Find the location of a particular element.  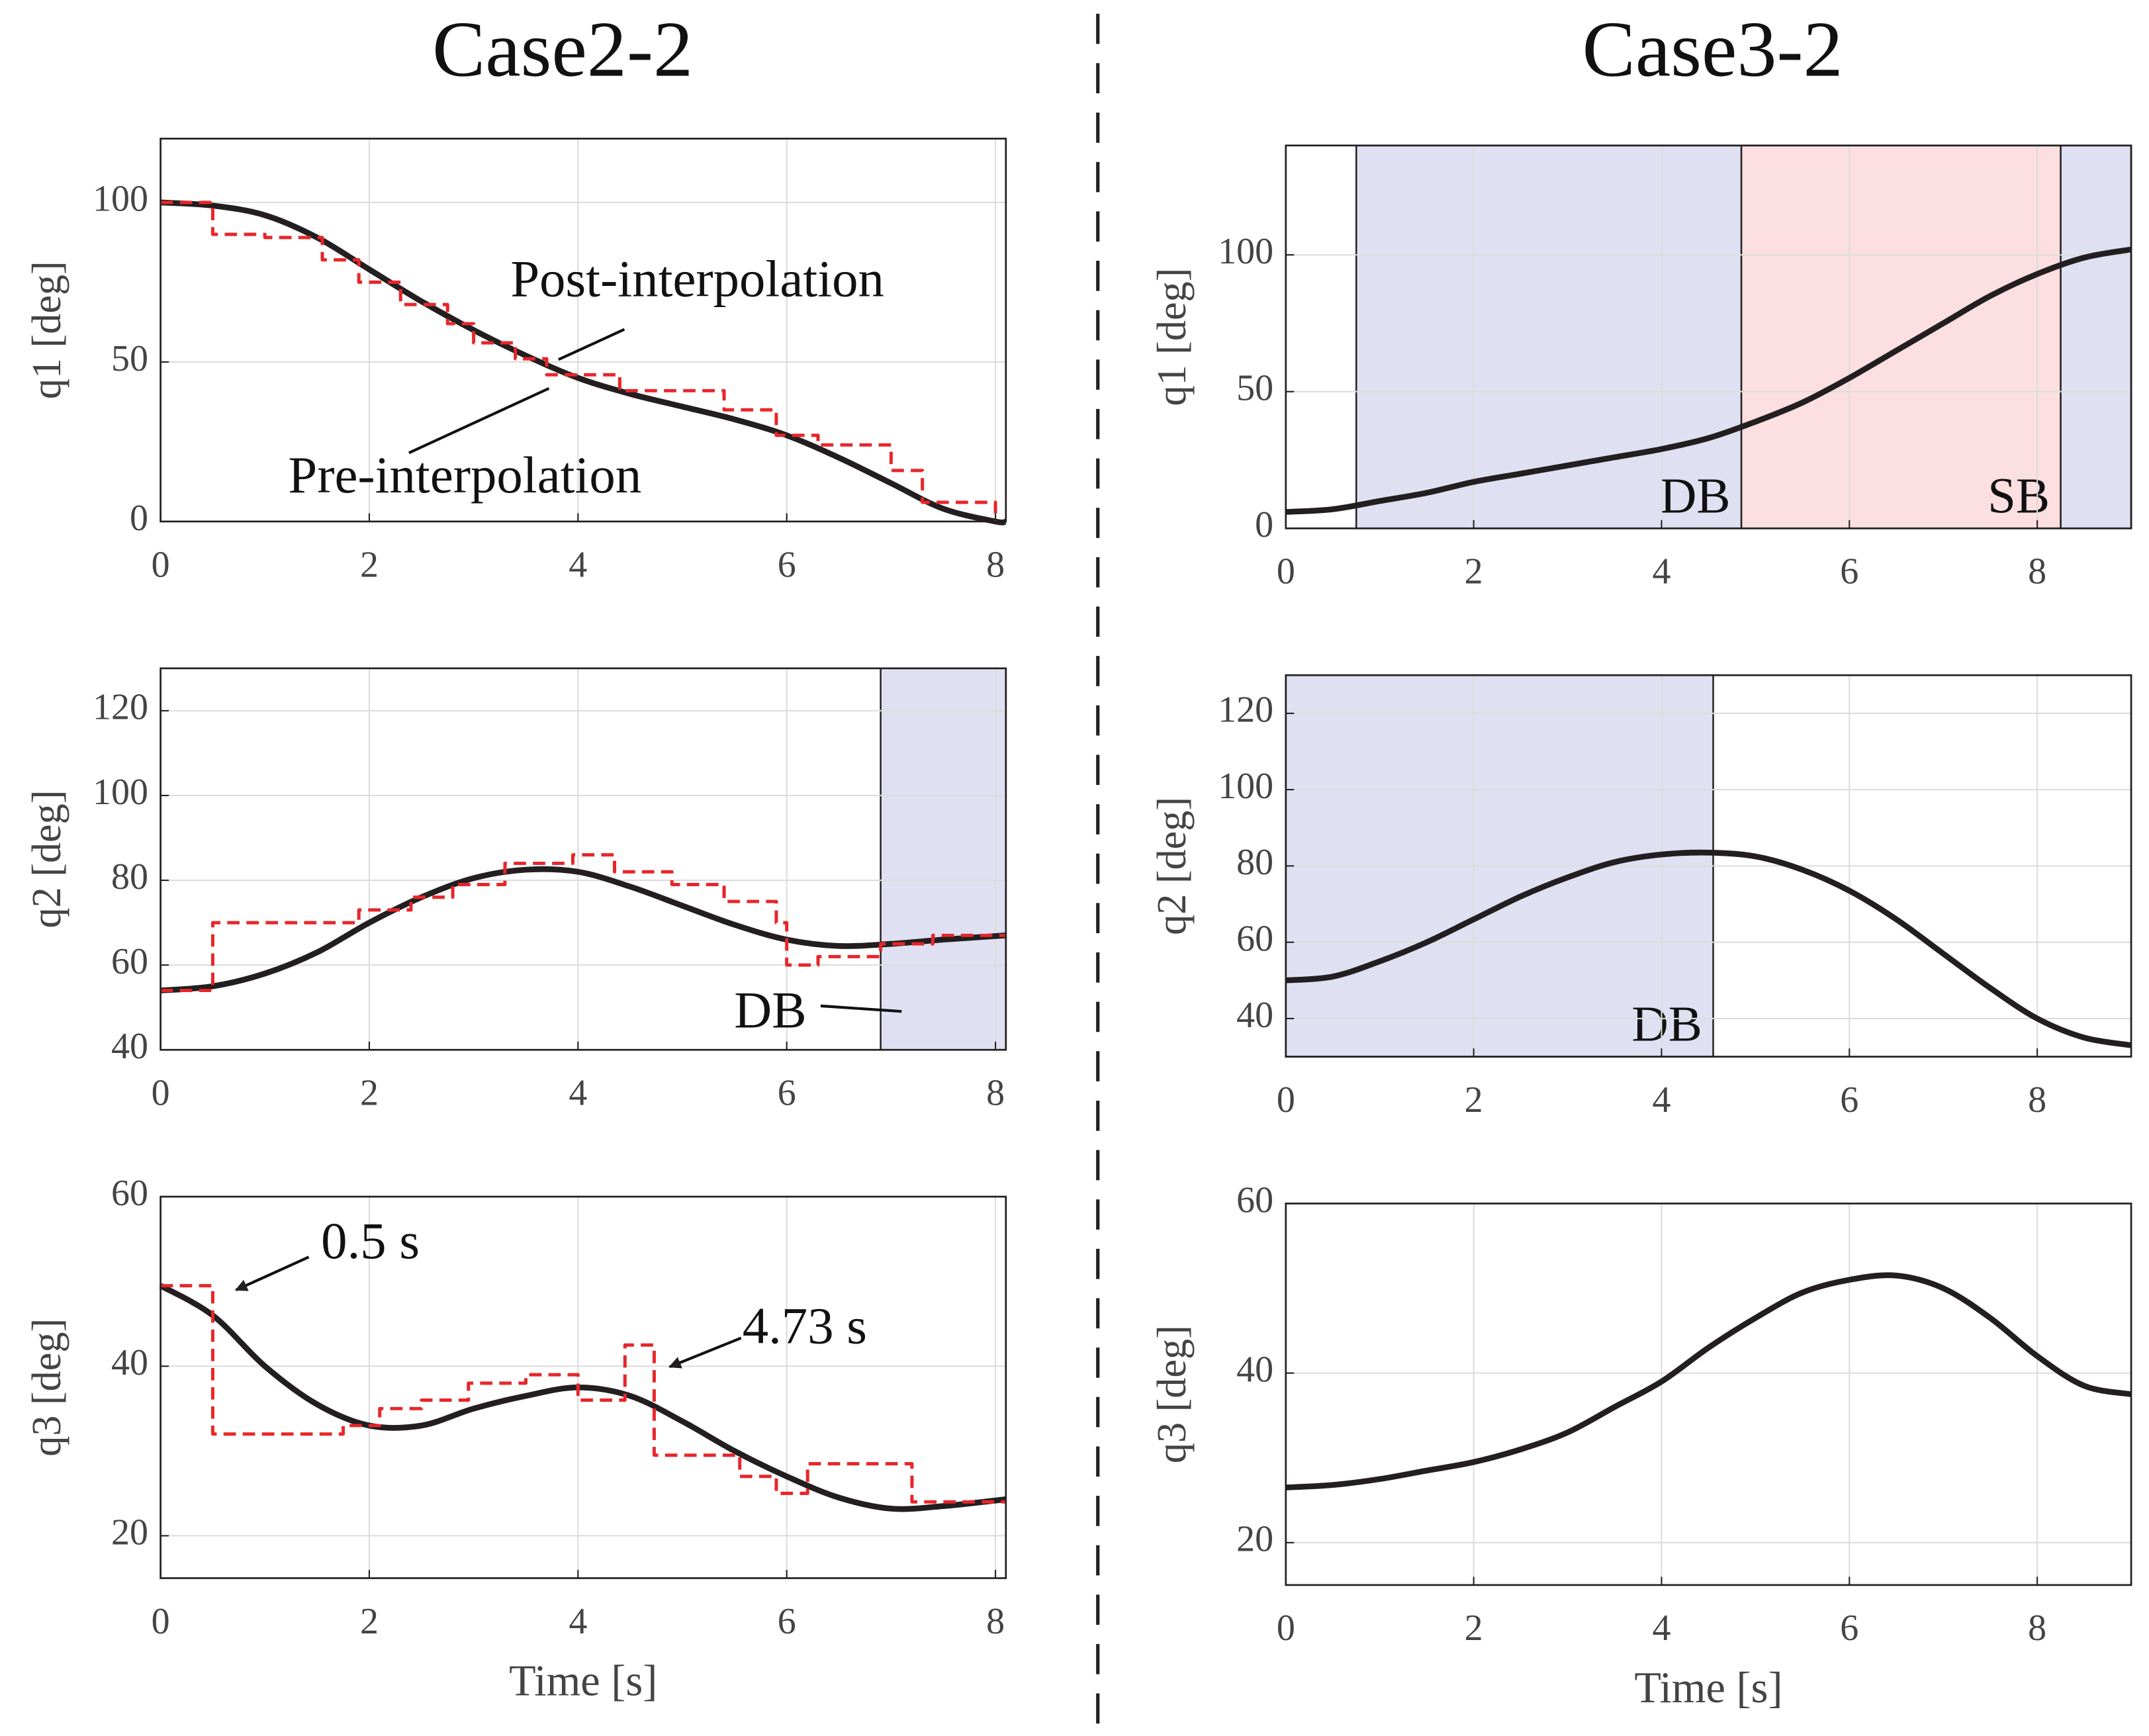

column-title: Case3-2 is located at coordinates (1713, 50).